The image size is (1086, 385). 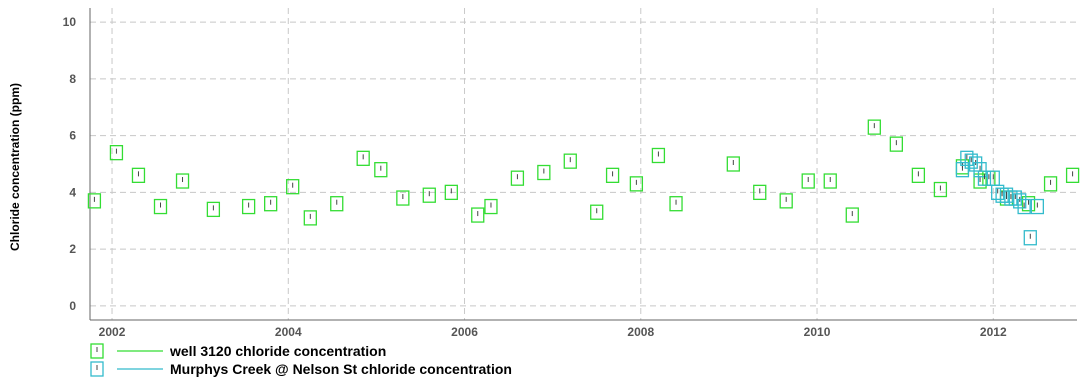 What do you see at coordinates (817, 332) in the screenshot?
I see `x-tick-label: 2010` at bounding box center [817, 332].